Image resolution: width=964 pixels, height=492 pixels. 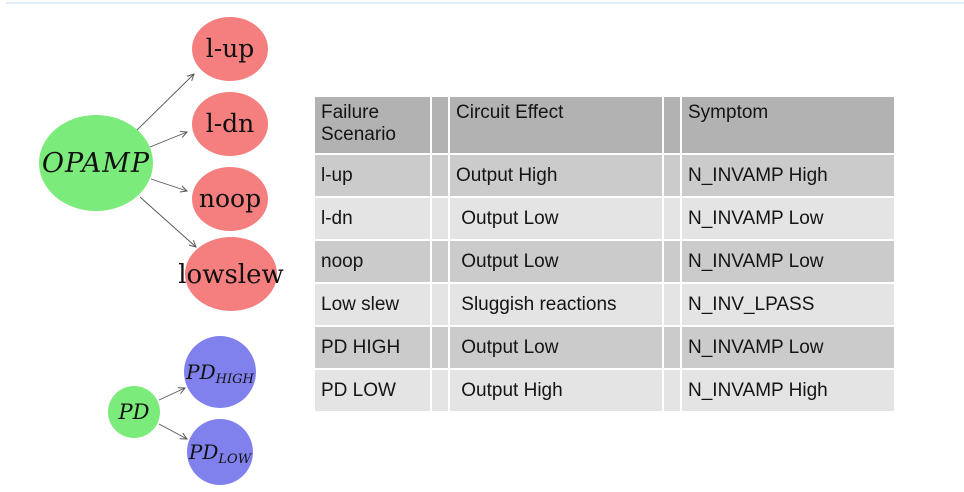 I want to click on pdlow-label-subscript: LOW, so click(x=234, y=459).